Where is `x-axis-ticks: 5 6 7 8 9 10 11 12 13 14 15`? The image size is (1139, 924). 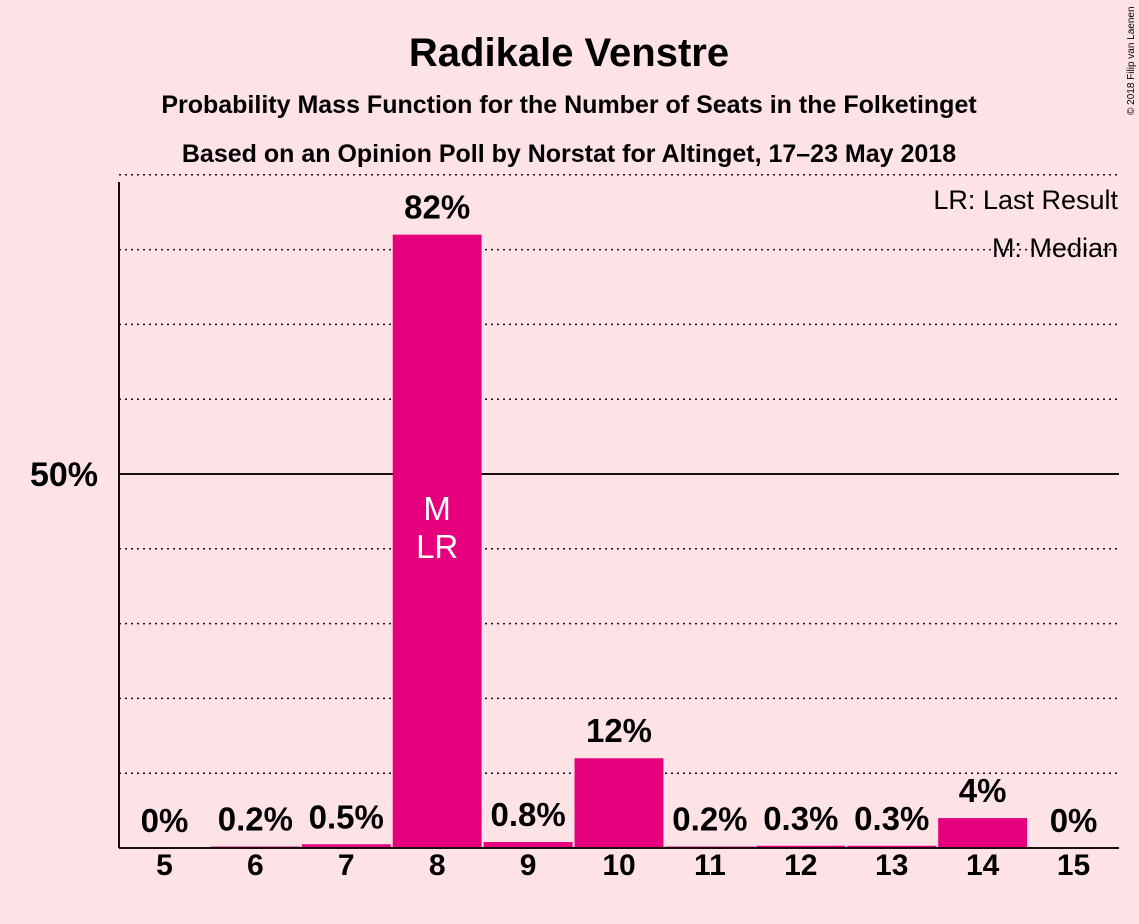
x-axis-ticks: 5 6 7 8 9 10 11 12 13 14 15 is located at coordinates (623, 865).